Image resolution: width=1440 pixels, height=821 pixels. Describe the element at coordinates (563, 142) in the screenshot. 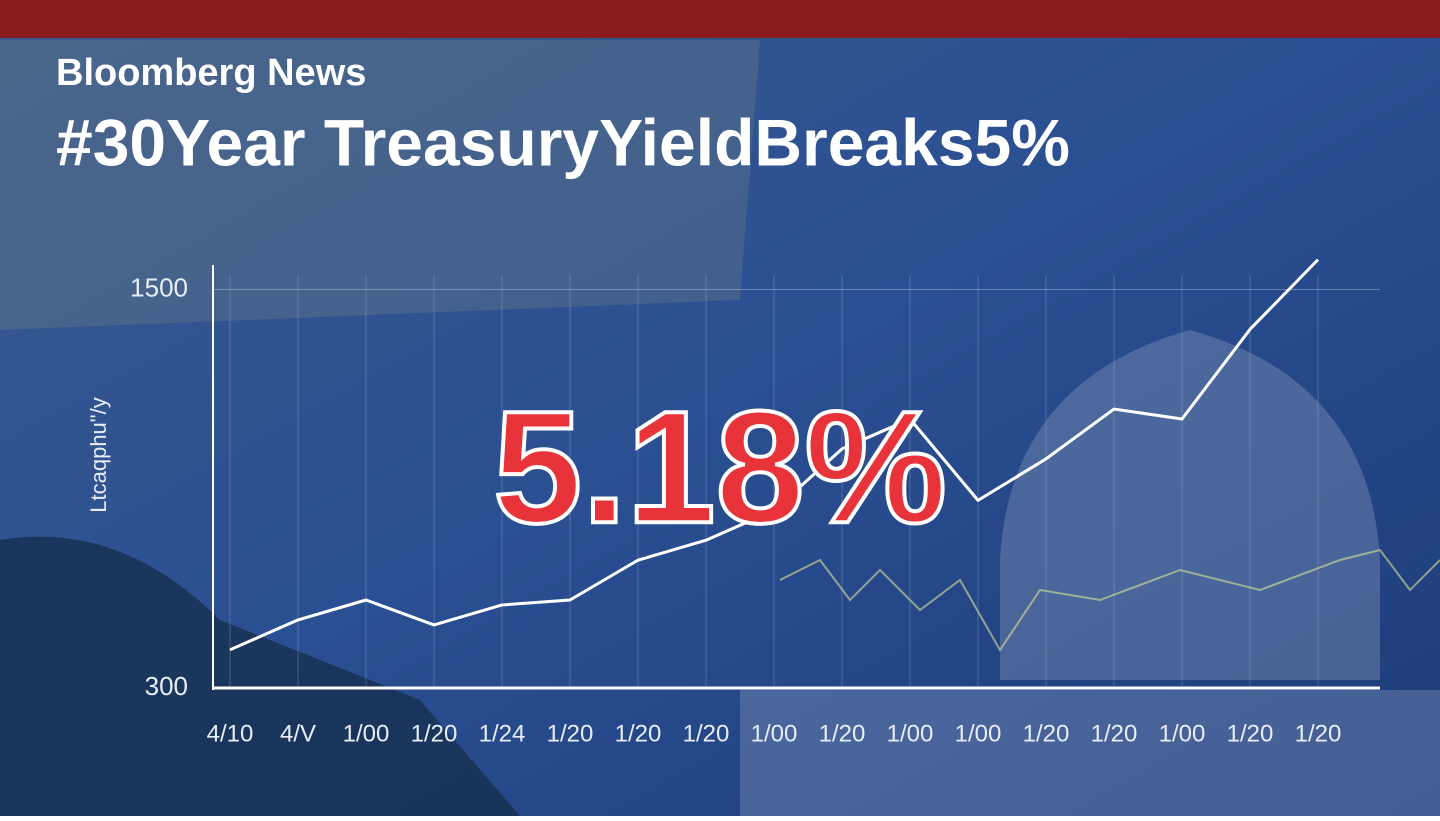

I see `title: #30Year TreasuryYieldBreaks5%` at that location.